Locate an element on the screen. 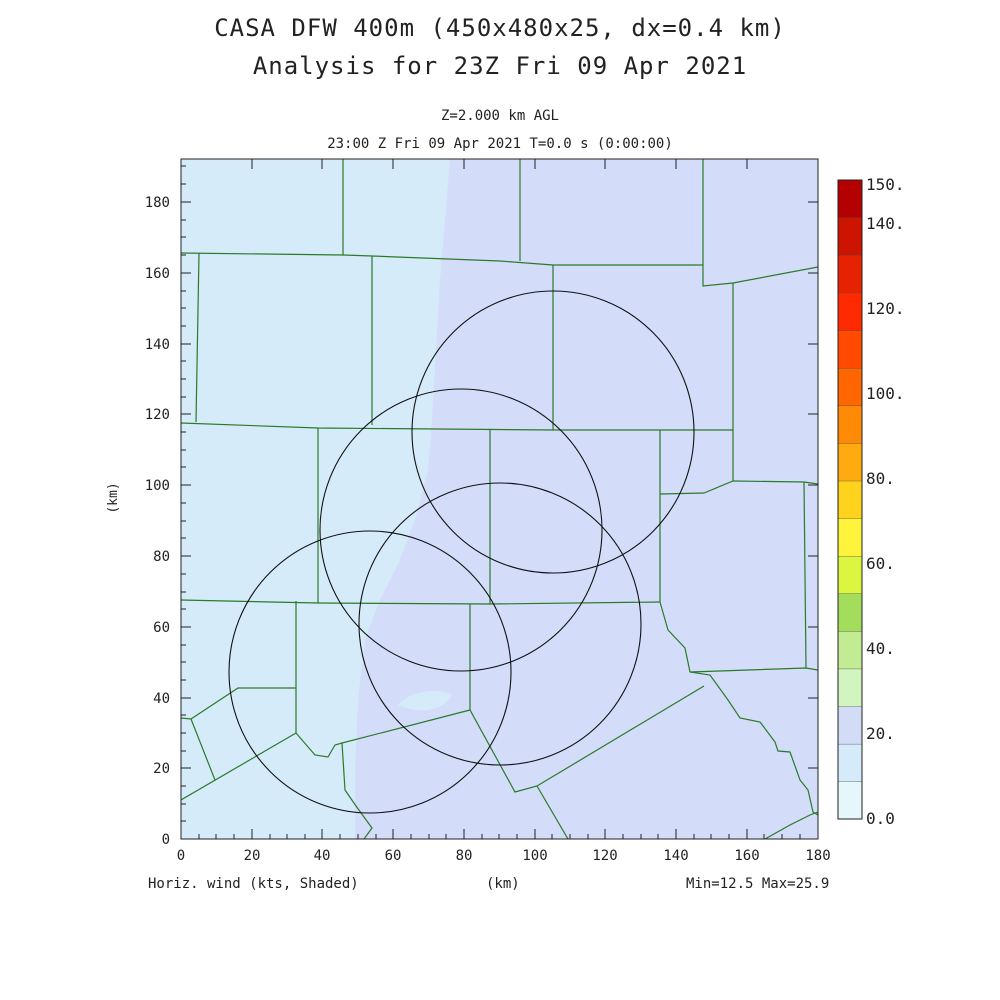 This screenshot has height=1000, width=1000. y-tick-label: 60 is located at coordinates (161, 628).